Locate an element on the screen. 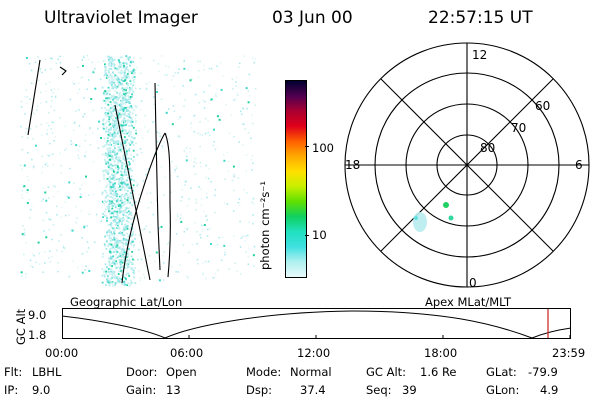 The width and height of the screenshot is (600, 400). info-gain-value: 13 is located at coordinates (173, 390).